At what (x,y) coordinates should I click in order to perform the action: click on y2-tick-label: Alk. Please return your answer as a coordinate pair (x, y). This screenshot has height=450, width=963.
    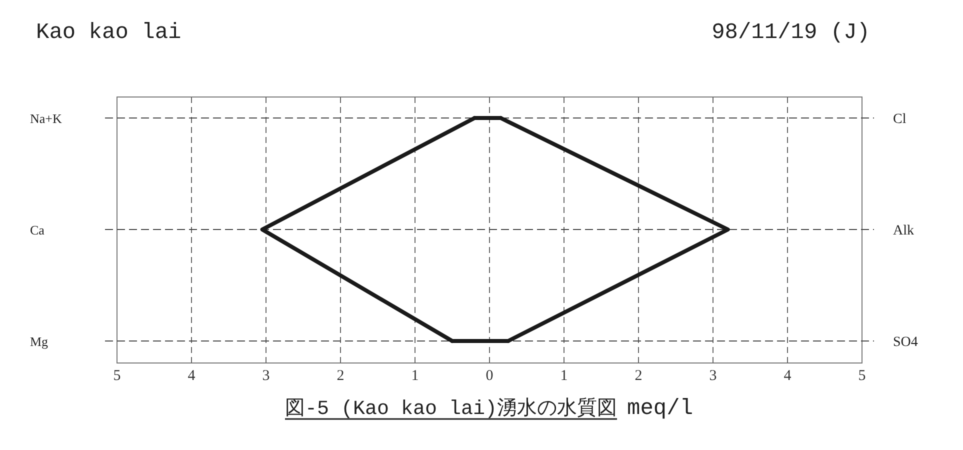
    Looking at the image, I should click on (903, 231).